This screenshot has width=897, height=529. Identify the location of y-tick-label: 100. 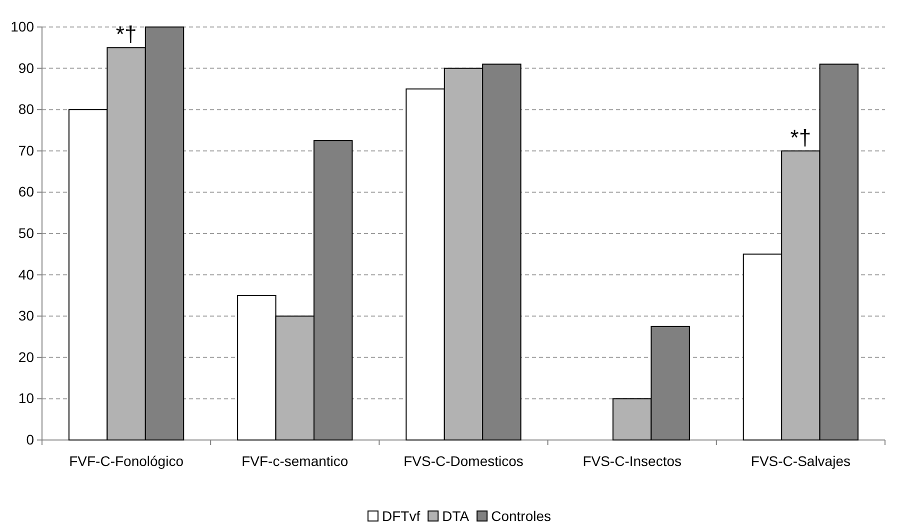
(22, 26).